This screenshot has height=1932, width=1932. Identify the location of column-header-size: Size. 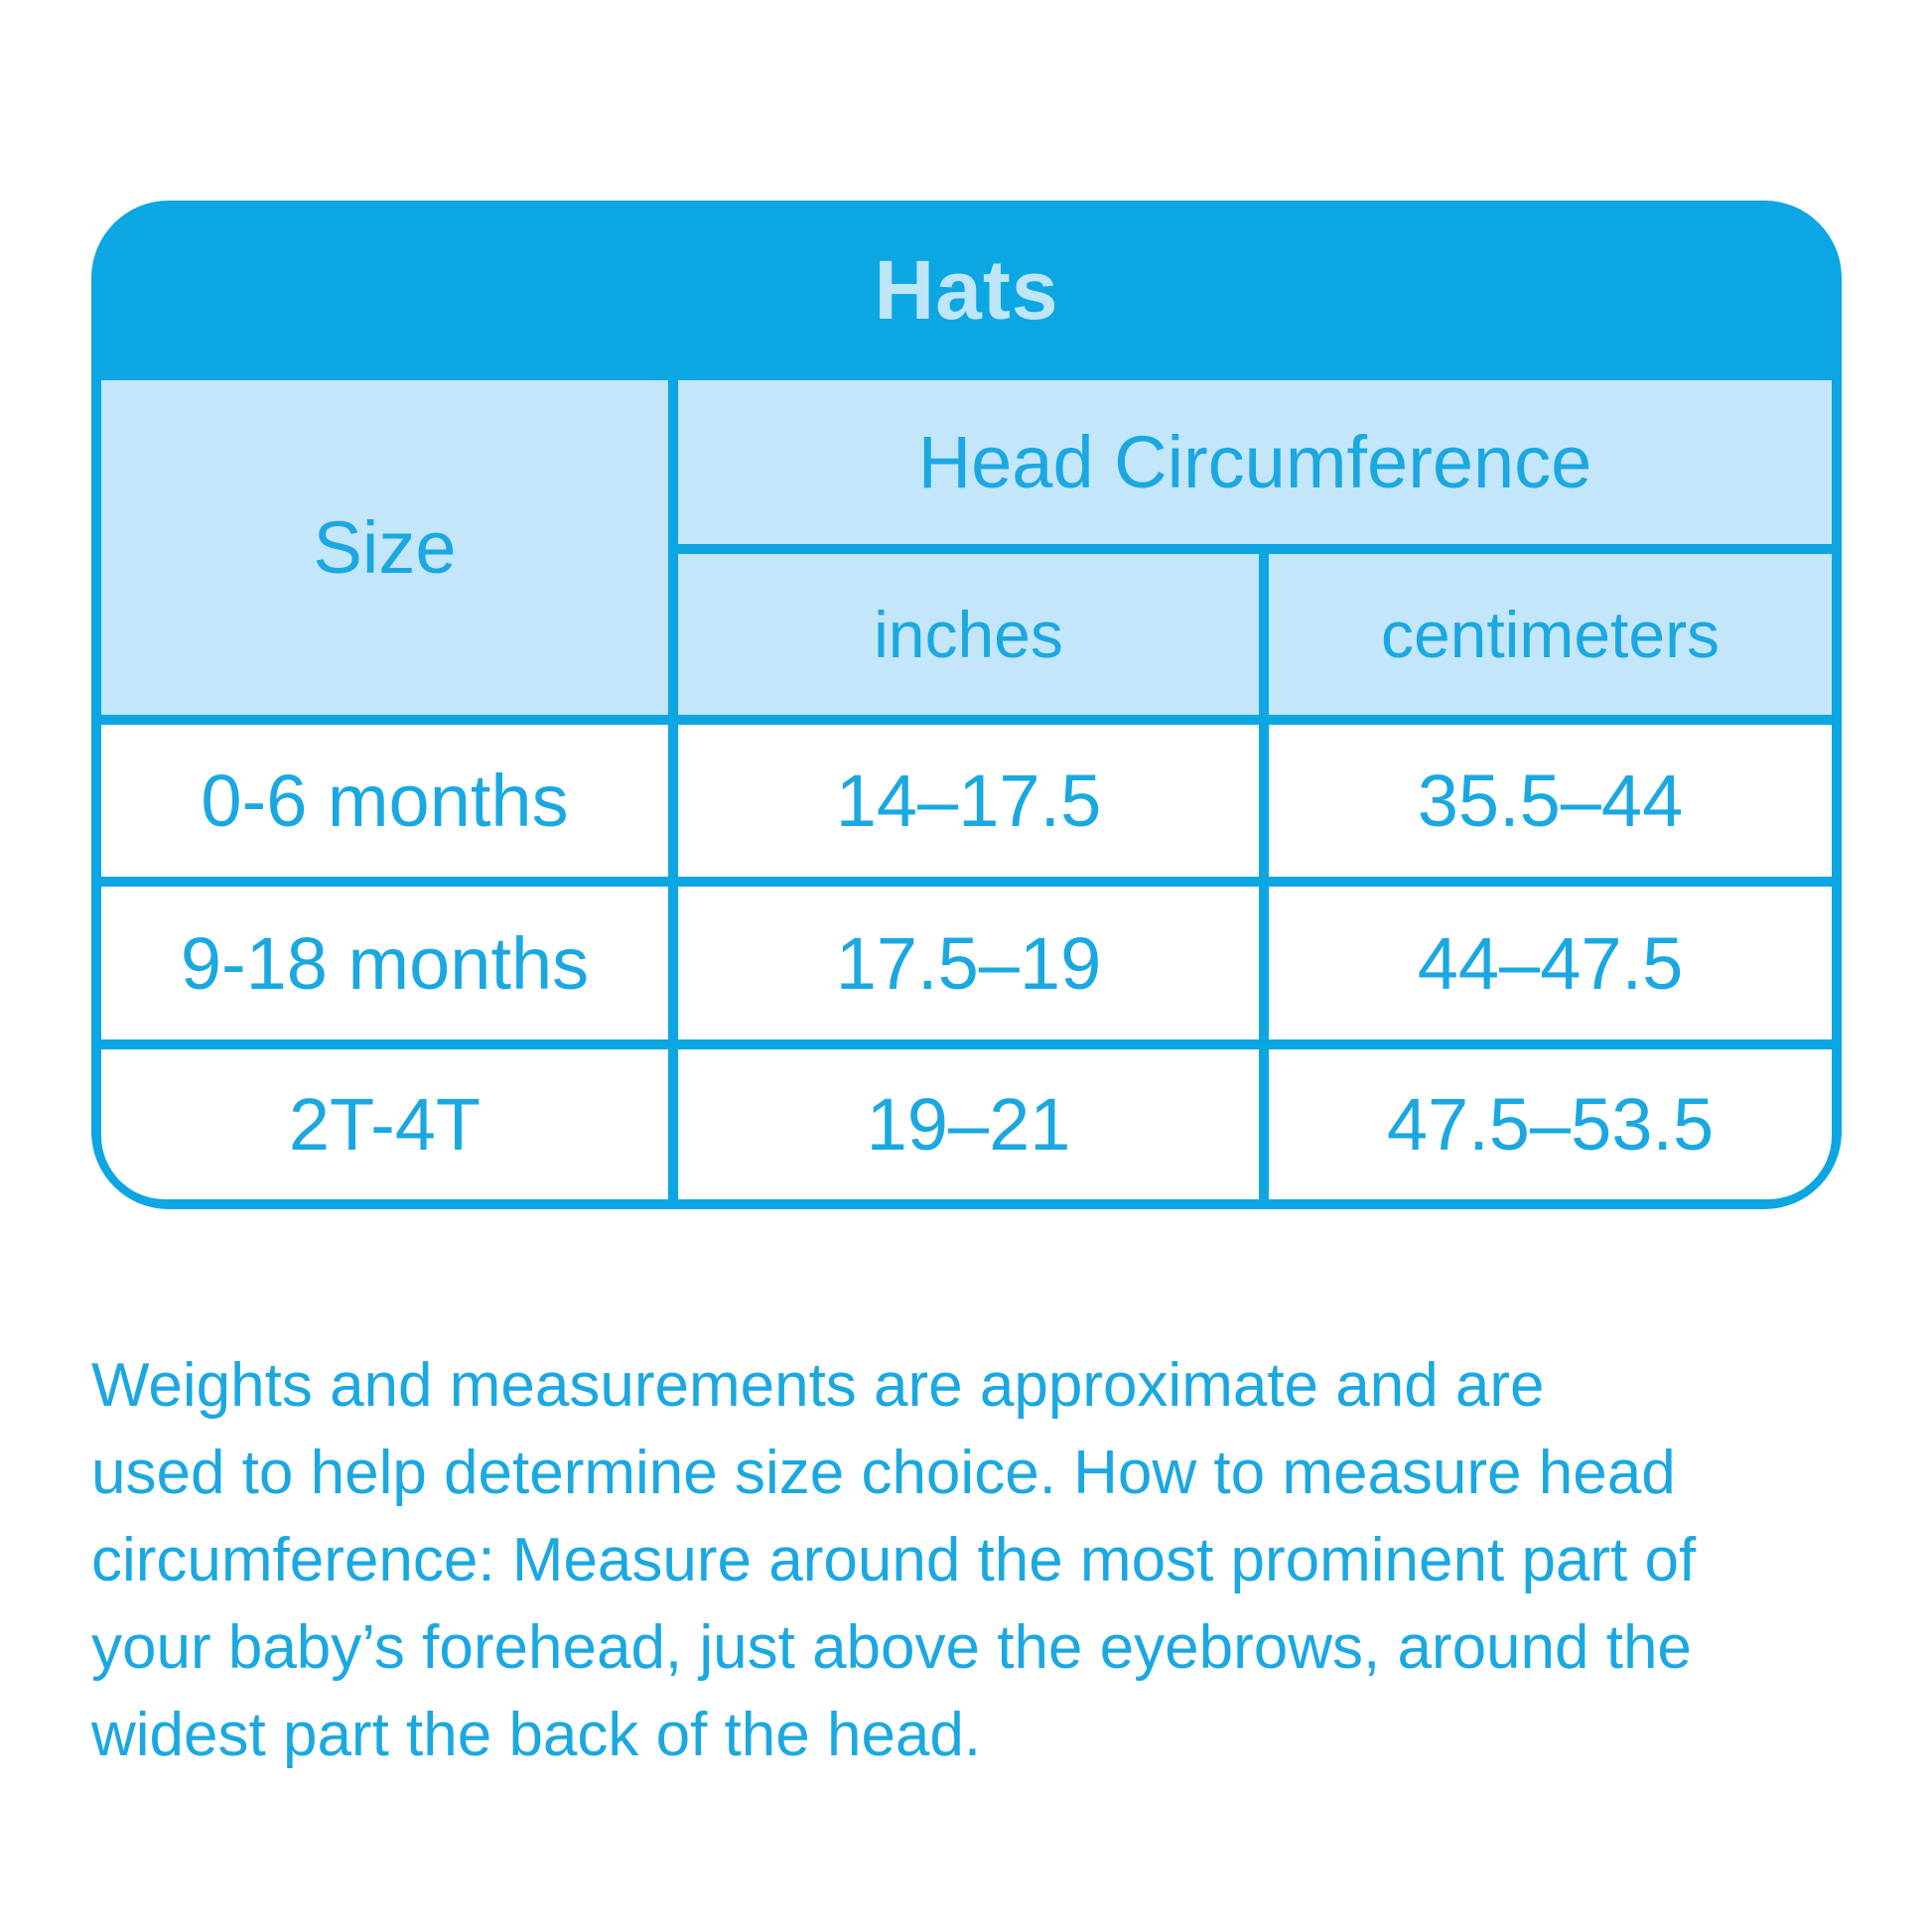
(385, 548).